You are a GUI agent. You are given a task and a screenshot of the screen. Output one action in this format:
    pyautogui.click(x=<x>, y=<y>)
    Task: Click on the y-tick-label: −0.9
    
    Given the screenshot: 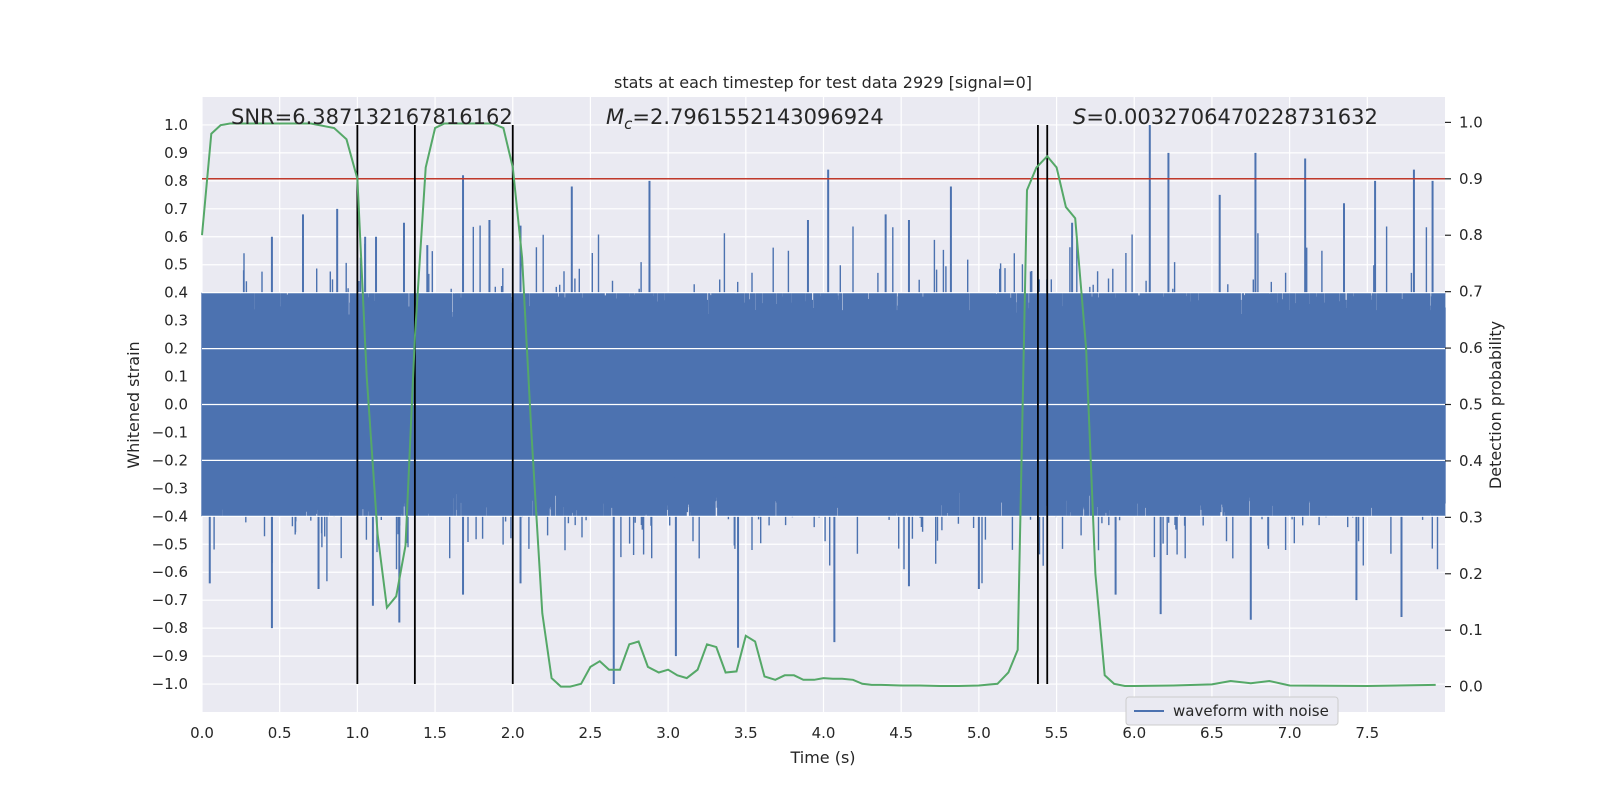 What is the action you would take?
    pyautogui.click(x=170, y=656)
    